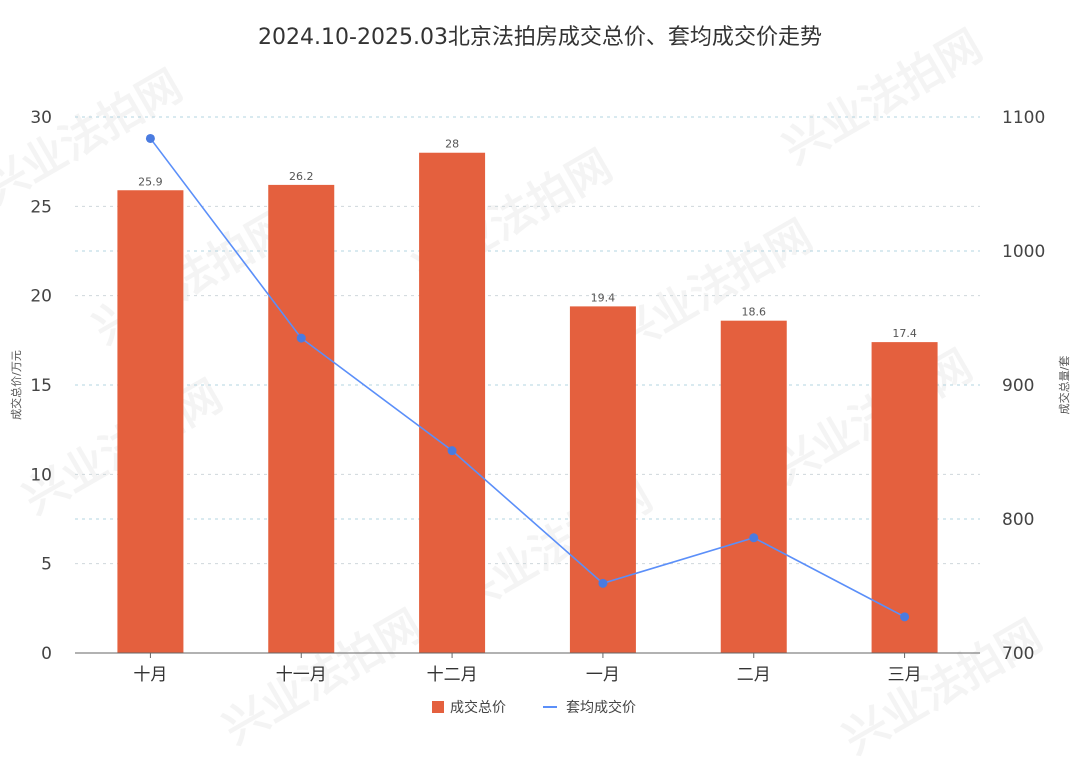 Image resolution: width=1080 pixels, height=772 pixels. Describe the element at coordinates (1023, 118) in the screenshot. I see `y-right-tick-label: 1100` at that location.